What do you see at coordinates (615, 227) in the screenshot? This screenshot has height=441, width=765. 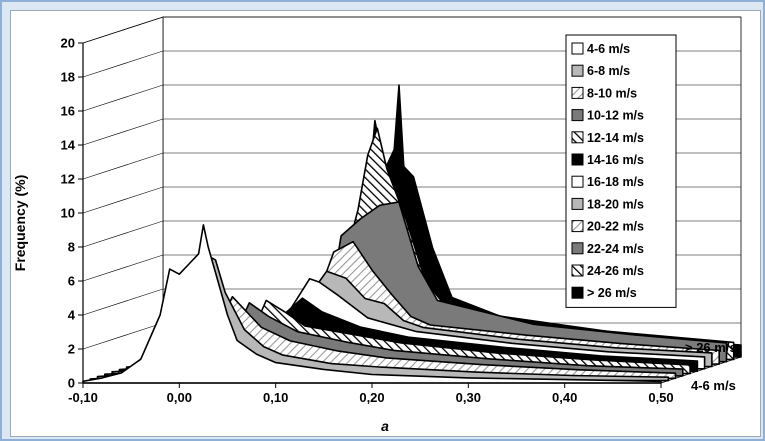 I see `legend-label: 20-22 m/s` at bounding box center [615, 227].